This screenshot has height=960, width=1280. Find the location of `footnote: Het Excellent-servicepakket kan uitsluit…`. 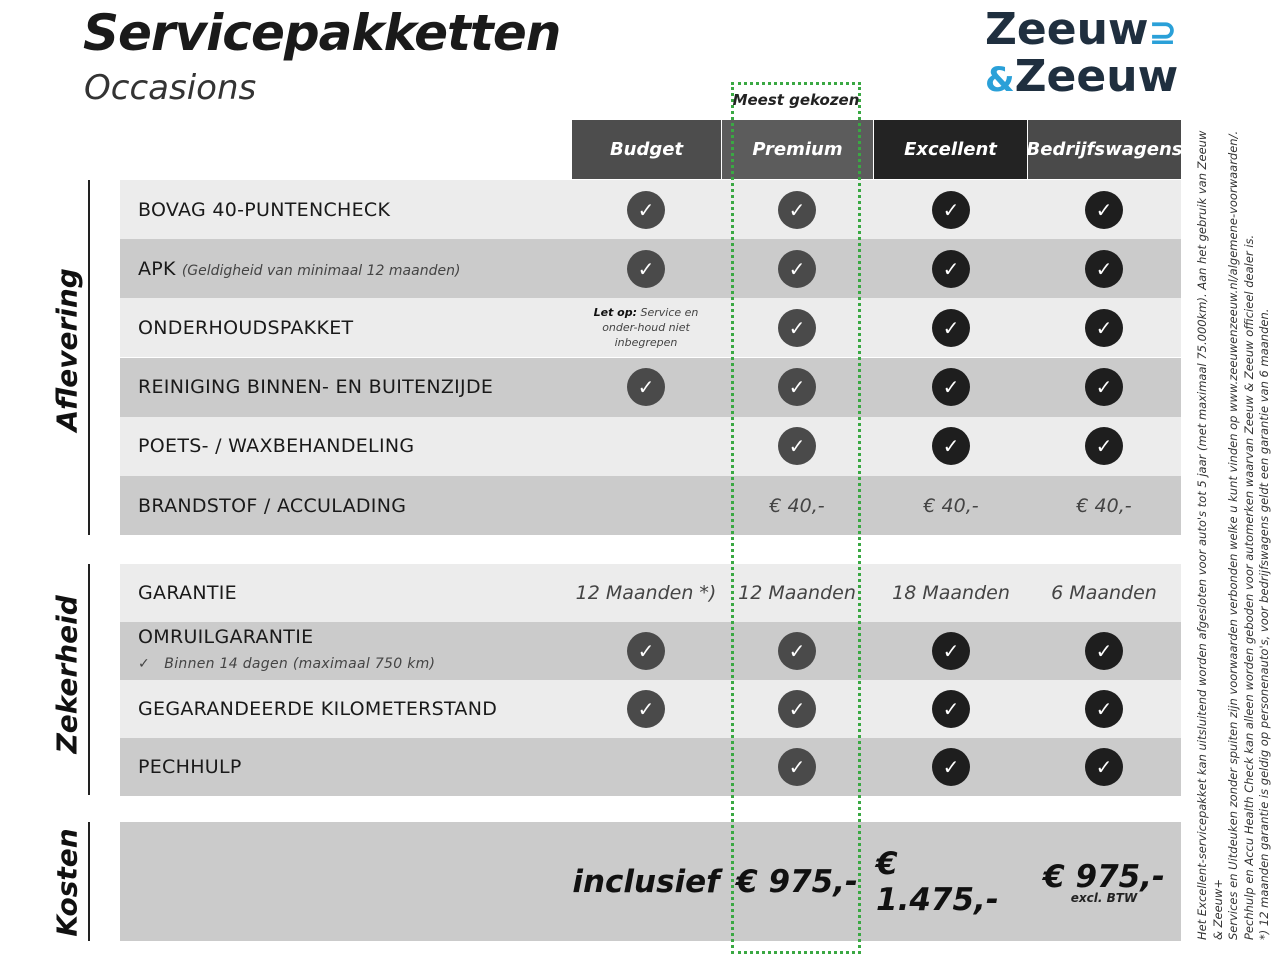

footnote: Het Excellent-servicepakket kan uitsluit… is located at coordinates (1210, 535).